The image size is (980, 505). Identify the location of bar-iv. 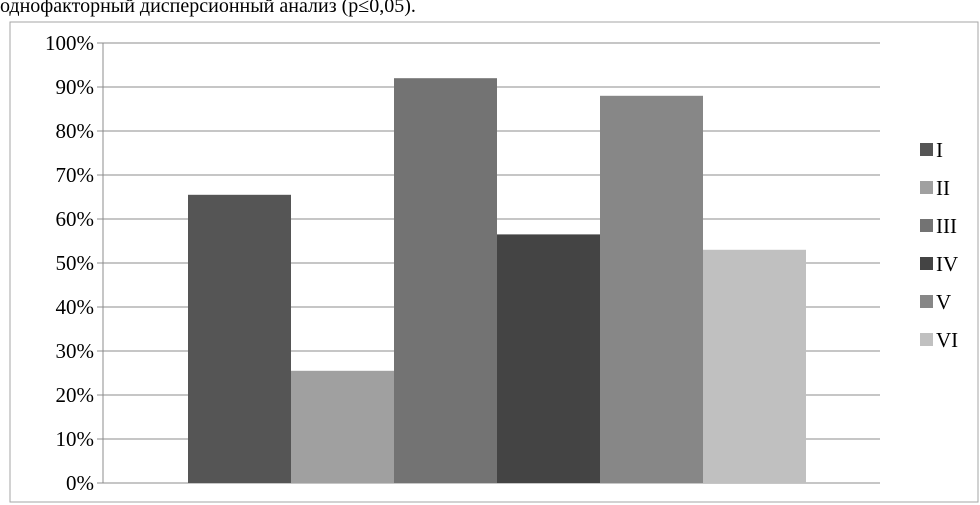
(548, 358).